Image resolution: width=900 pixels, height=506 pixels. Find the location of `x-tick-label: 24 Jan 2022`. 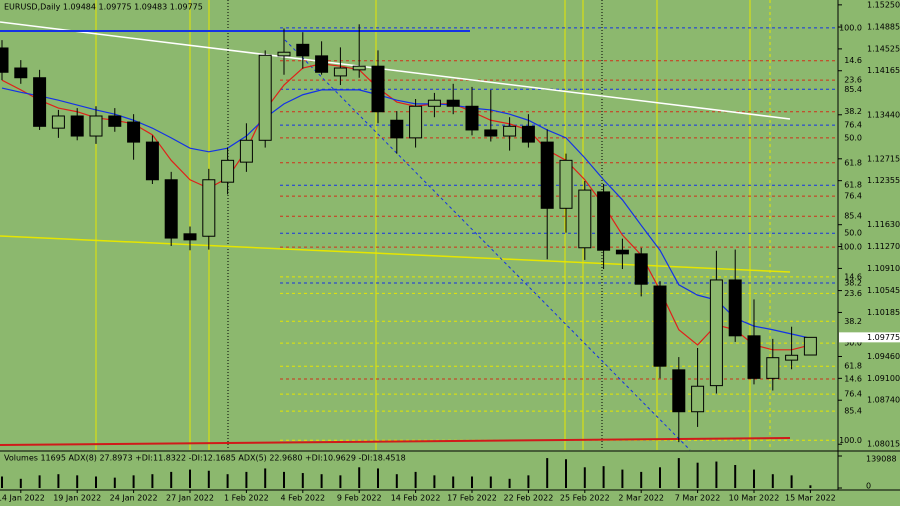

x-tick-label: 24 Jan 2022 is located at coordinates (134, 498).